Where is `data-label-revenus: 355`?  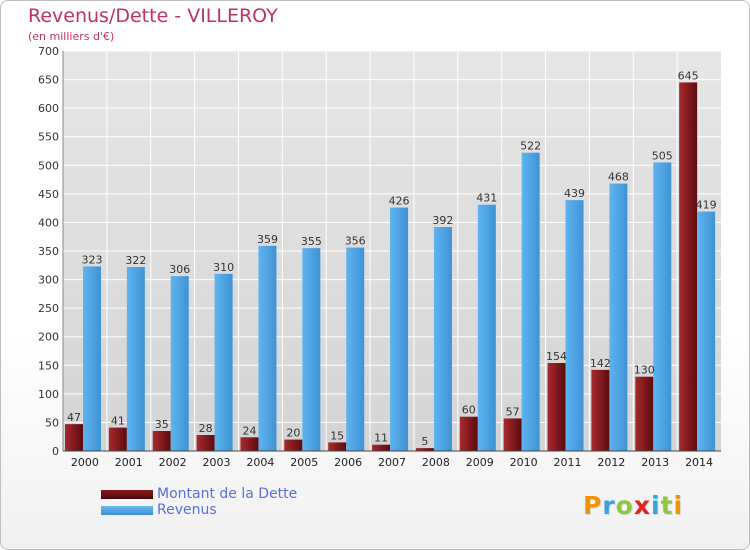 data-label-revenus: 355 is located at coordinates (311, 241).